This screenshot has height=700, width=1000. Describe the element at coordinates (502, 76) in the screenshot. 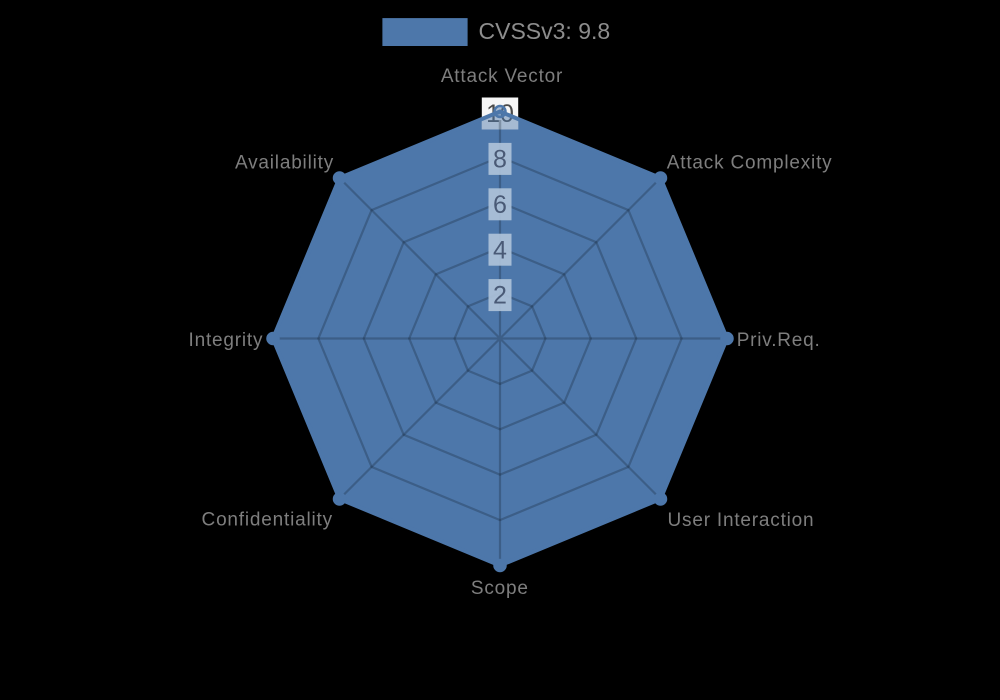

I see `svg-text: Attack Vector` at that location.